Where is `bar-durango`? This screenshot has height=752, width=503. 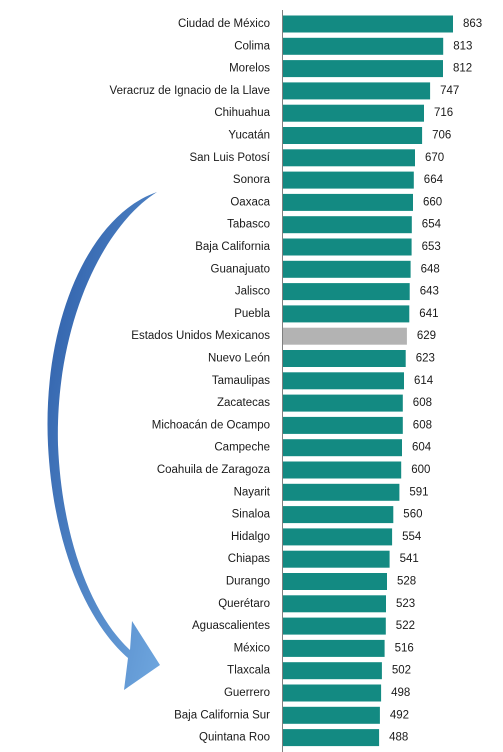
bar-durango is located at coordinates (335, 581).